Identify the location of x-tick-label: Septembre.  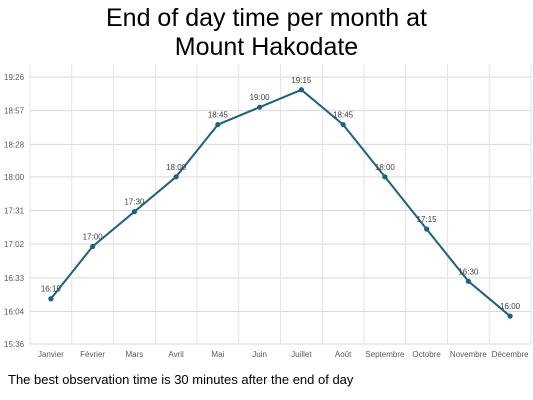
(385, 354).